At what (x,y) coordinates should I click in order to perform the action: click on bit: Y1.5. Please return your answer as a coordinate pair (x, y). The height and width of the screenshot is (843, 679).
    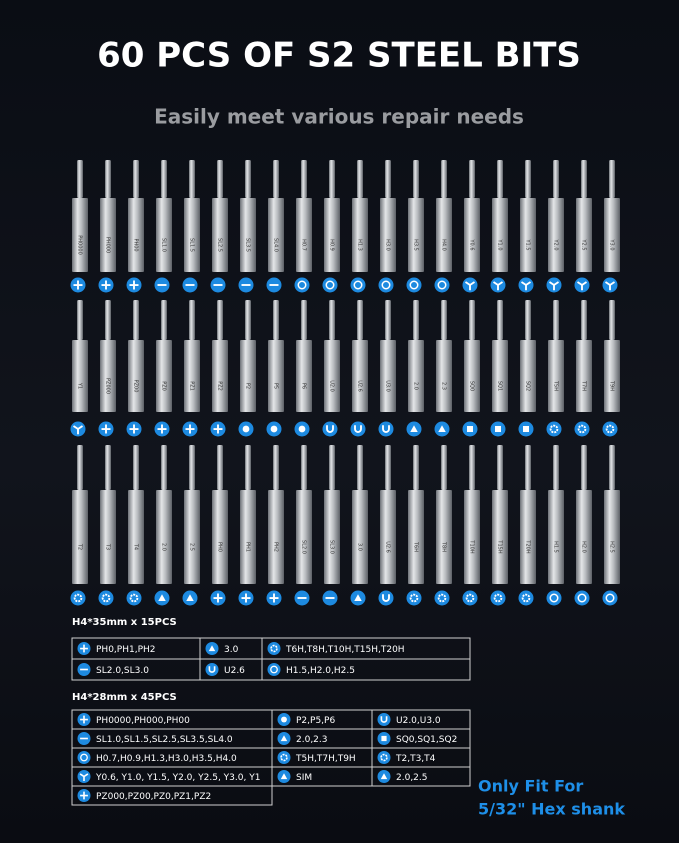
    Looking at the image, I should click on (528, 216).